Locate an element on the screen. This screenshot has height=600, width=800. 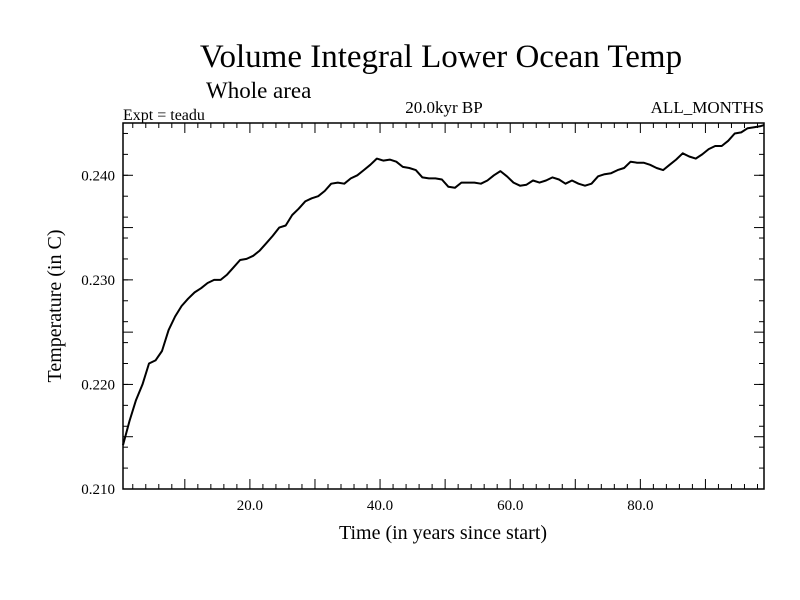
chart-title: Volume Integral Lower Ocean Temp is located at coordinates (441, 57).